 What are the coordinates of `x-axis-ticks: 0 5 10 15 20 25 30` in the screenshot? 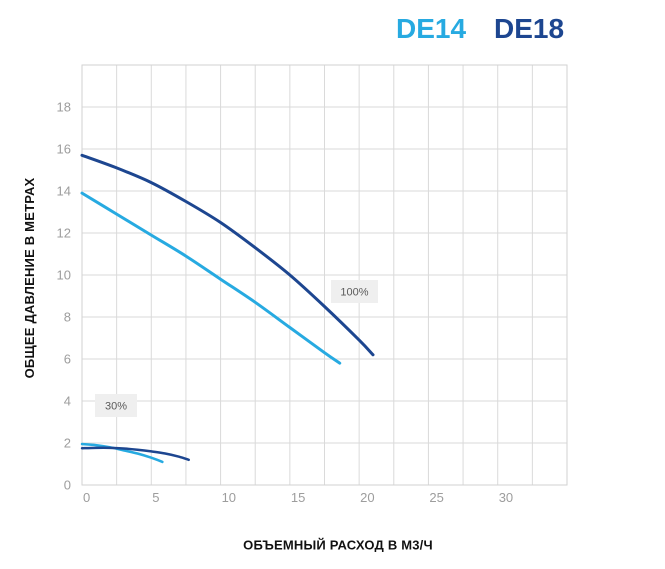 It's located at (298, 497).